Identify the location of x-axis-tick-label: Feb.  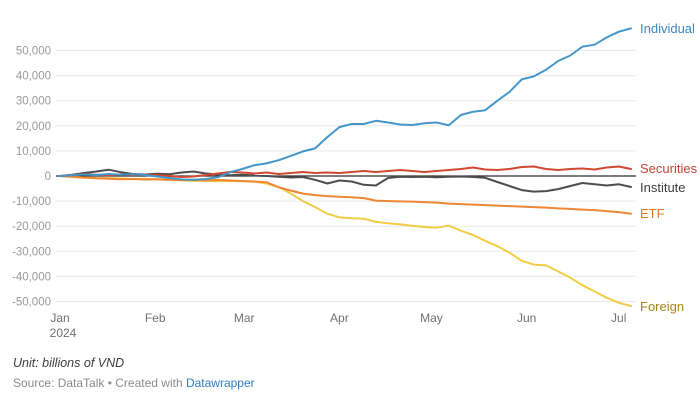
(155, 318).